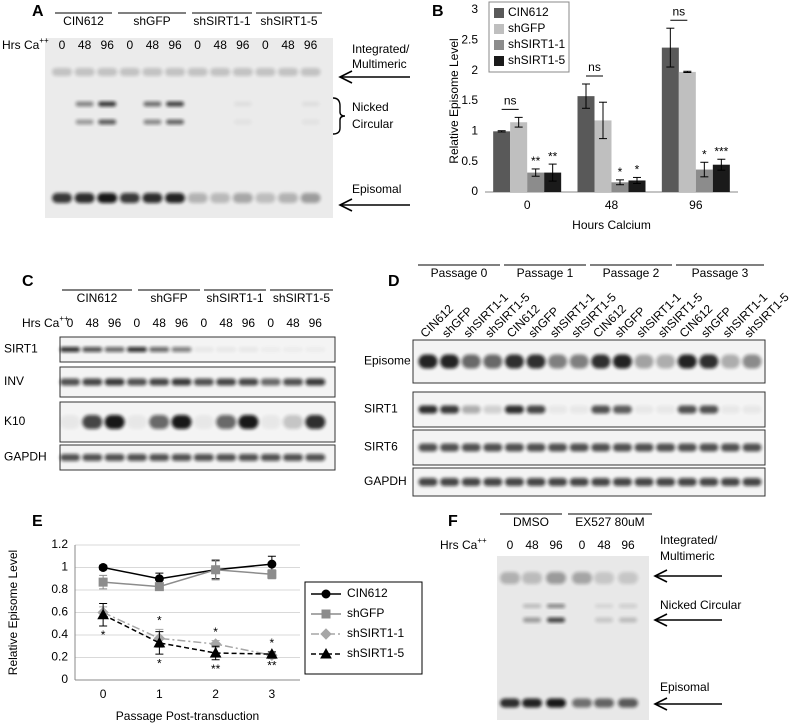 The width and height of the screenshot is (798, 726). Describe the element at coordinates (367, 593) in the screenshot. I see `legend-label: CIN612` at that location.